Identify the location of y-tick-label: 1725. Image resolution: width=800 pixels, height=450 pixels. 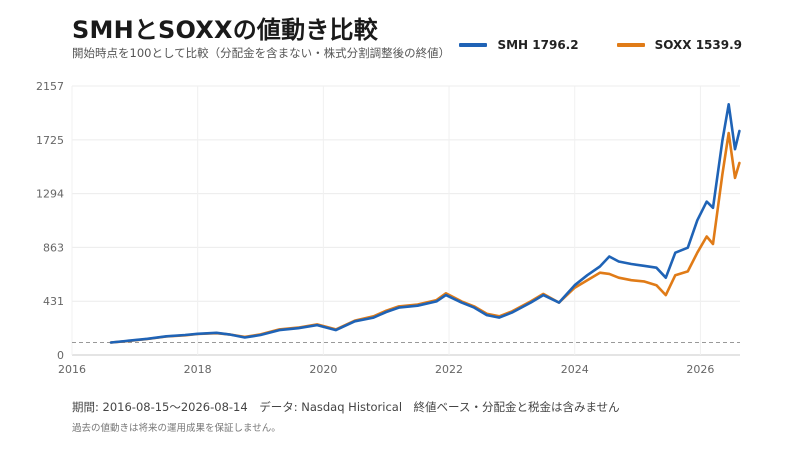
(50, 140).